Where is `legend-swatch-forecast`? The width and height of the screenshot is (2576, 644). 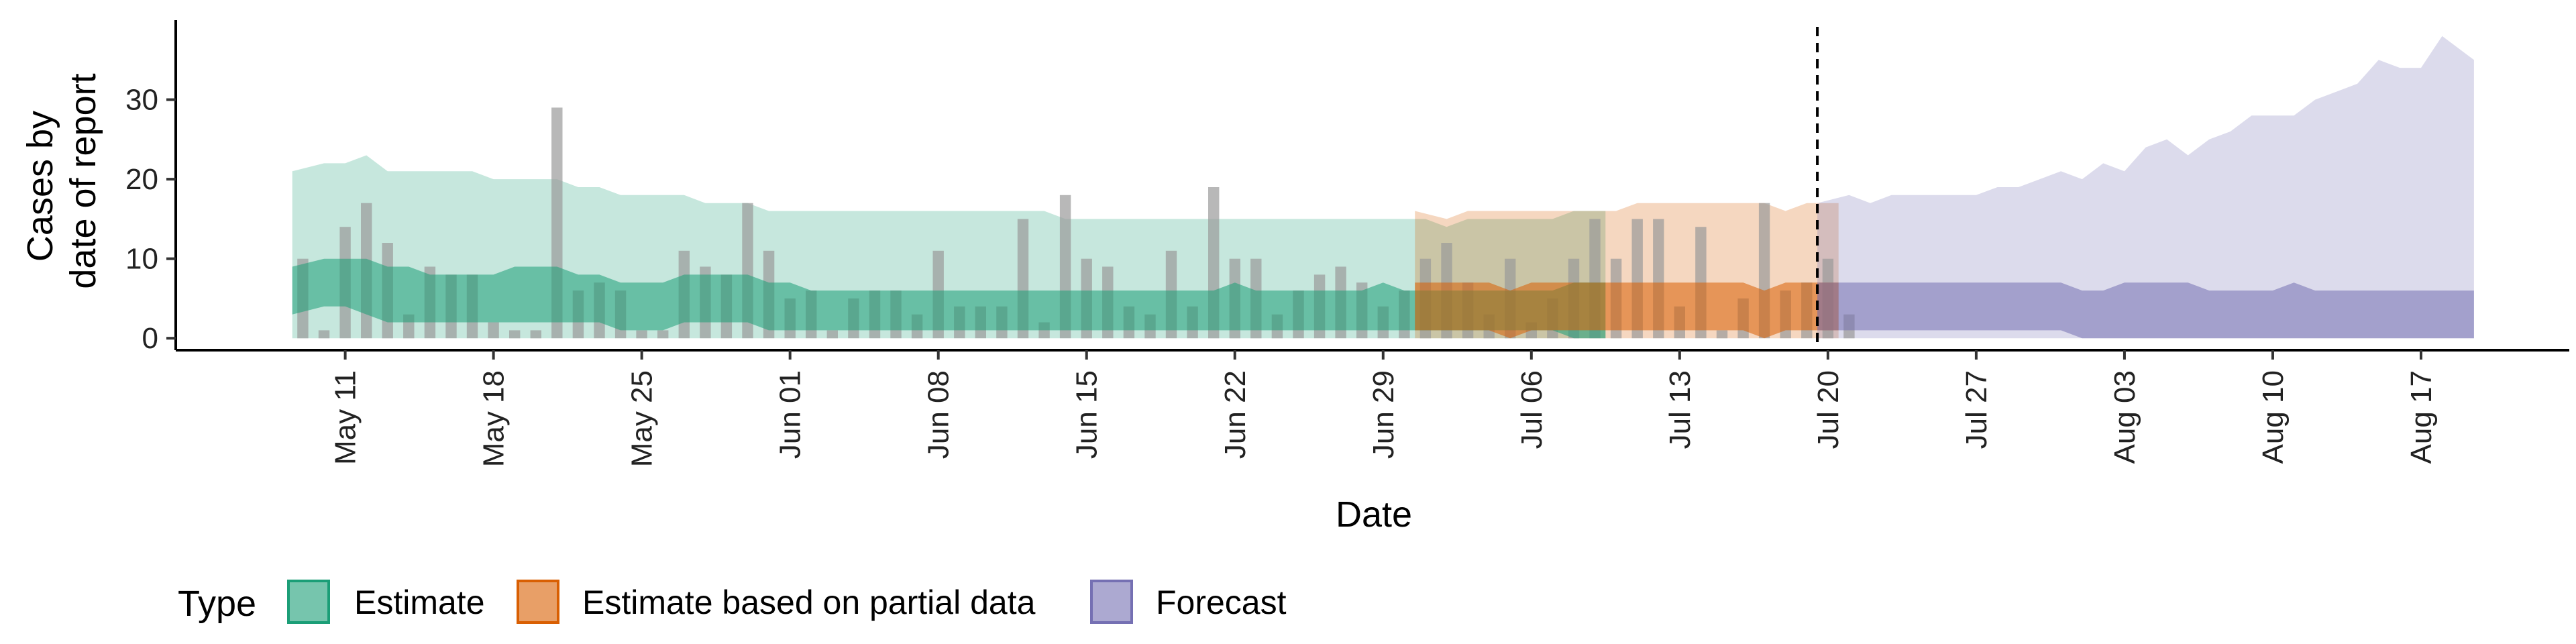
legend-swatch-forecast is located at coordinates (1111, 602).